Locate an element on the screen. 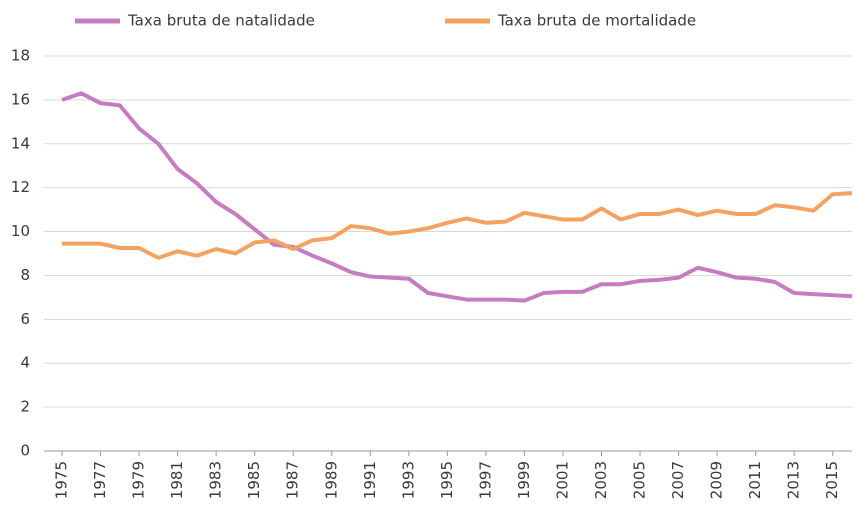 The height and width of the screenshot is (511, 855). x-tick-label: 1979 is located at coordinates (139, 480).